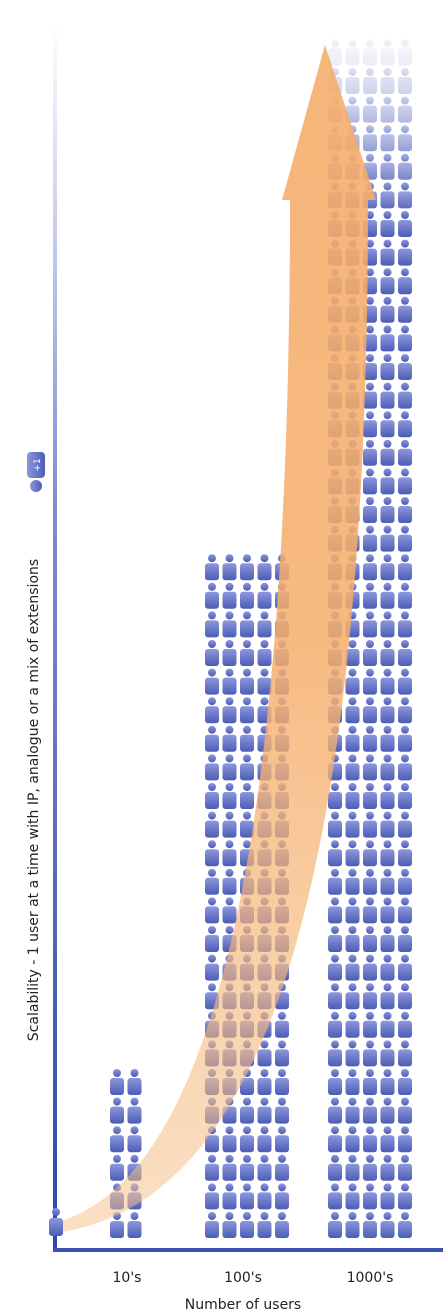 The image size is (443, 1314). What do you see at coordinates (243, 1305) in the screenshot?
I see `x-axis-label: Number of users` at bounding box center [243, 1305].